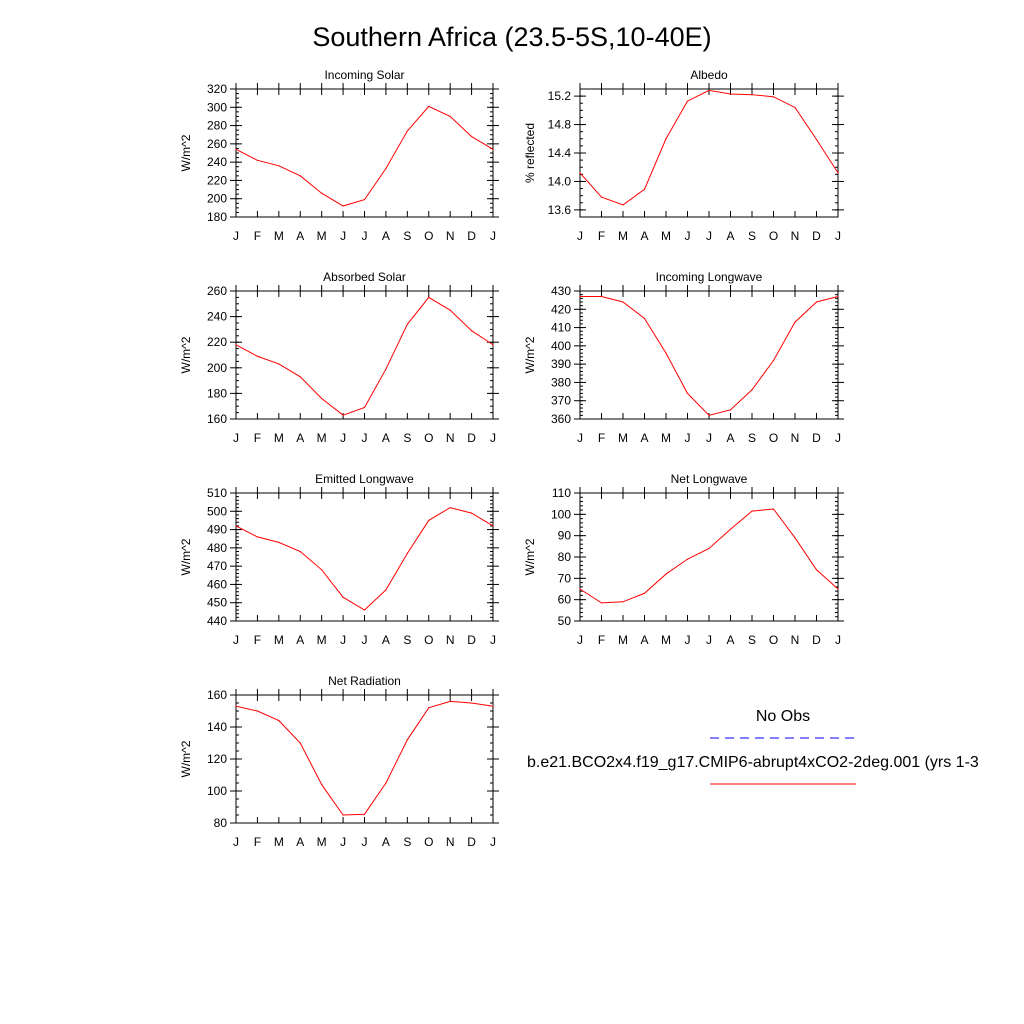 Image resolution: width=1024 pixels, height=1024 pixels. What do you see at coordinates (561, 514) in the screenshot?
I see `y-tick-label: 100` at bounding box center [561, 514].